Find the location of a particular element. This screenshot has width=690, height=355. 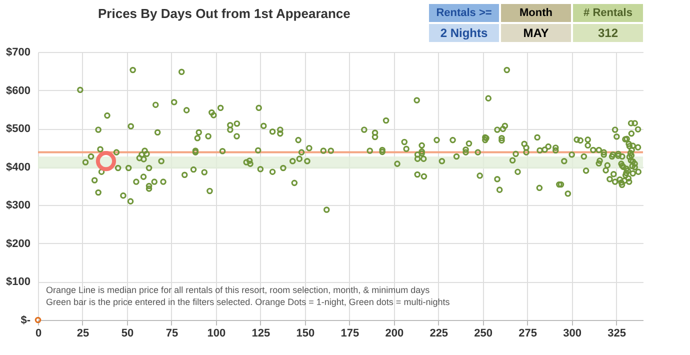

x-tick-label: 125 is located at coordinates (261, 334).